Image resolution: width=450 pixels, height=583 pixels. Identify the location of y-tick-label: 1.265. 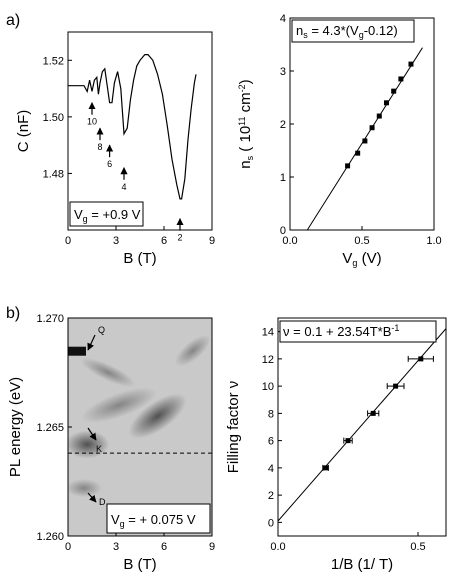
(50, 428).